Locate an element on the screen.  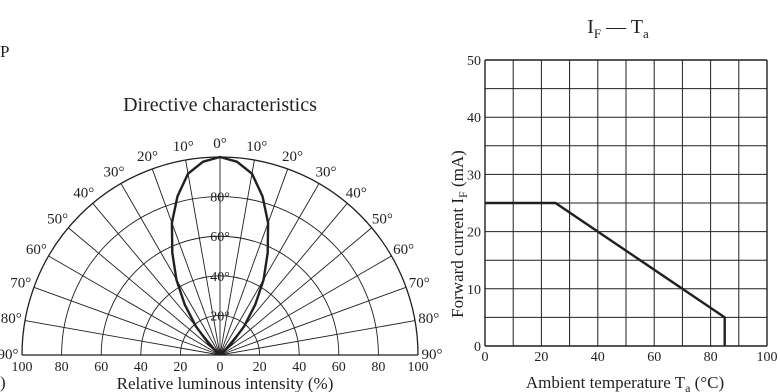
derating-x-tick-label: 60 is located at coordinates (654, 357).